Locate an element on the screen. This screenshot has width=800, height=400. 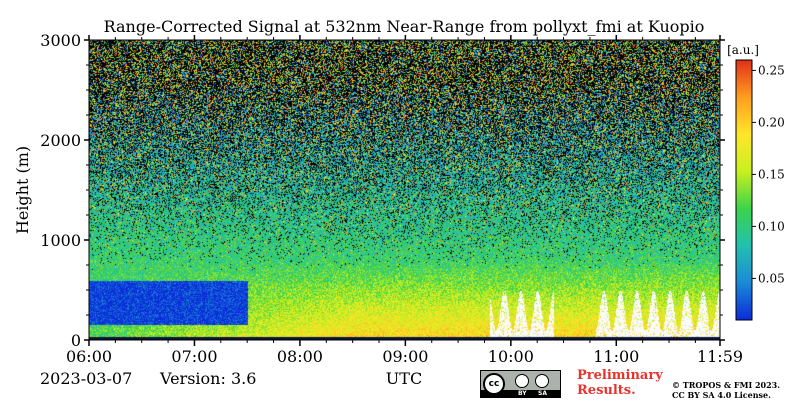
x-tick-label: 08:00 is located at coordinates (300, 356).